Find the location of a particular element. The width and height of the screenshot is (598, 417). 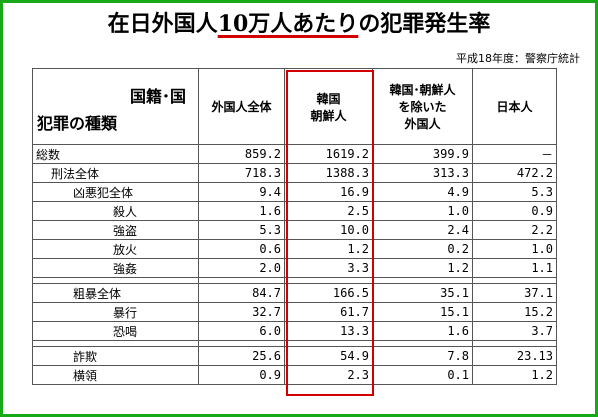

table-row: 強盗 5.3 10.0 2.4 2.2 is located at coordinates (294, 230).